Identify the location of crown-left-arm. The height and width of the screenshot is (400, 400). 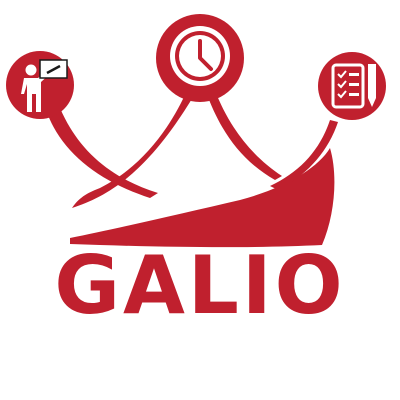
(102, 153).